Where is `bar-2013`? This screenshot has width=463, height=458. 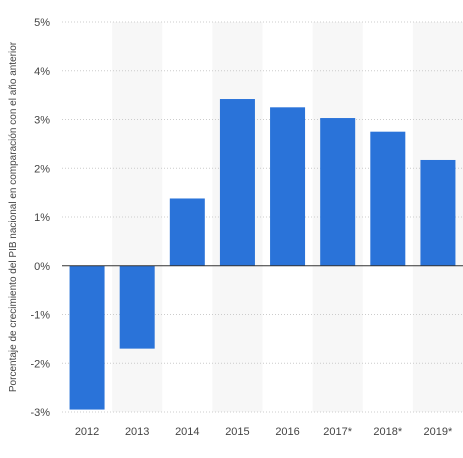 bar-2013 is located at coordinates (137, 307).